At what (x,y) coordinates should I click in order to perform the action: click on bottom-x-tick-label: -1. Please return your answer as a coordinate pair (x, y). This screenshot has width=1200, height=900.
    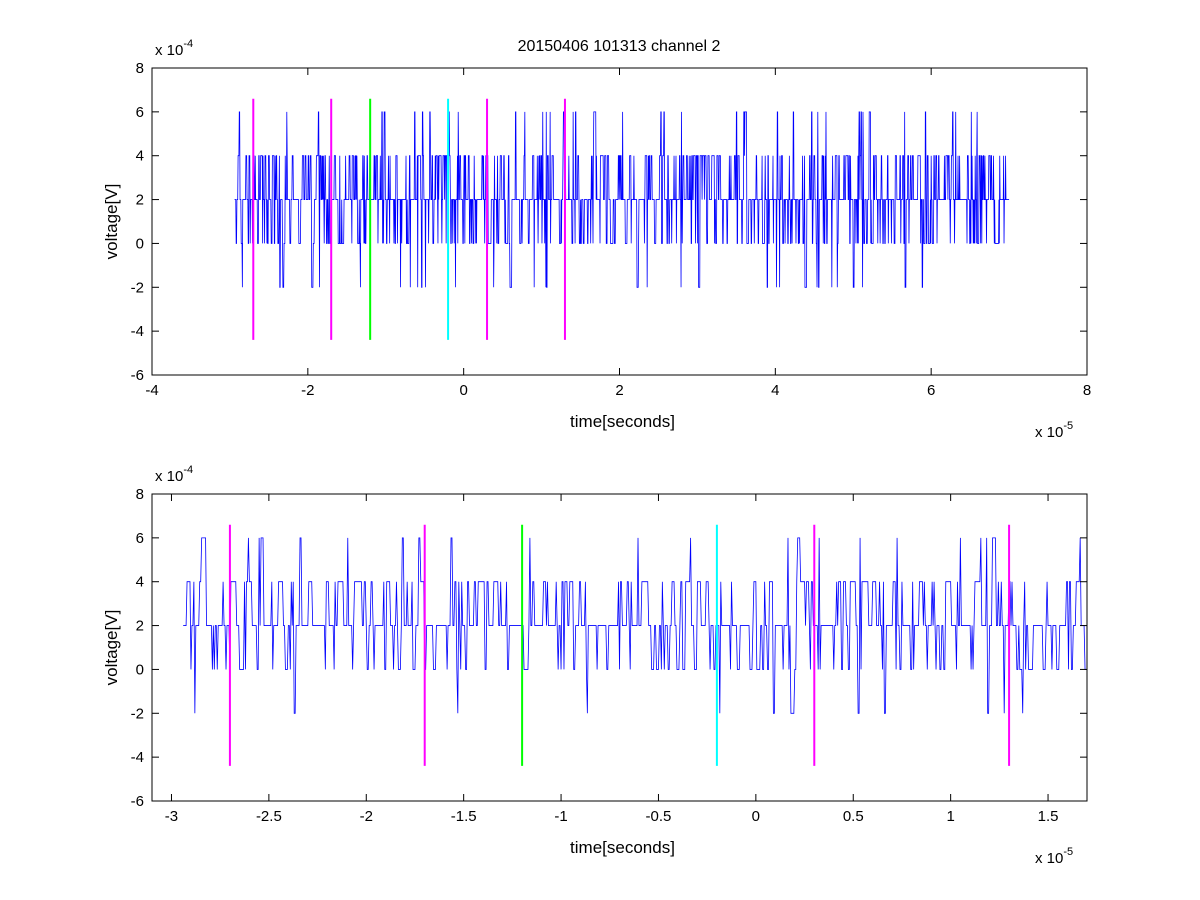
    Looking at the image, I should click on (560, 816).